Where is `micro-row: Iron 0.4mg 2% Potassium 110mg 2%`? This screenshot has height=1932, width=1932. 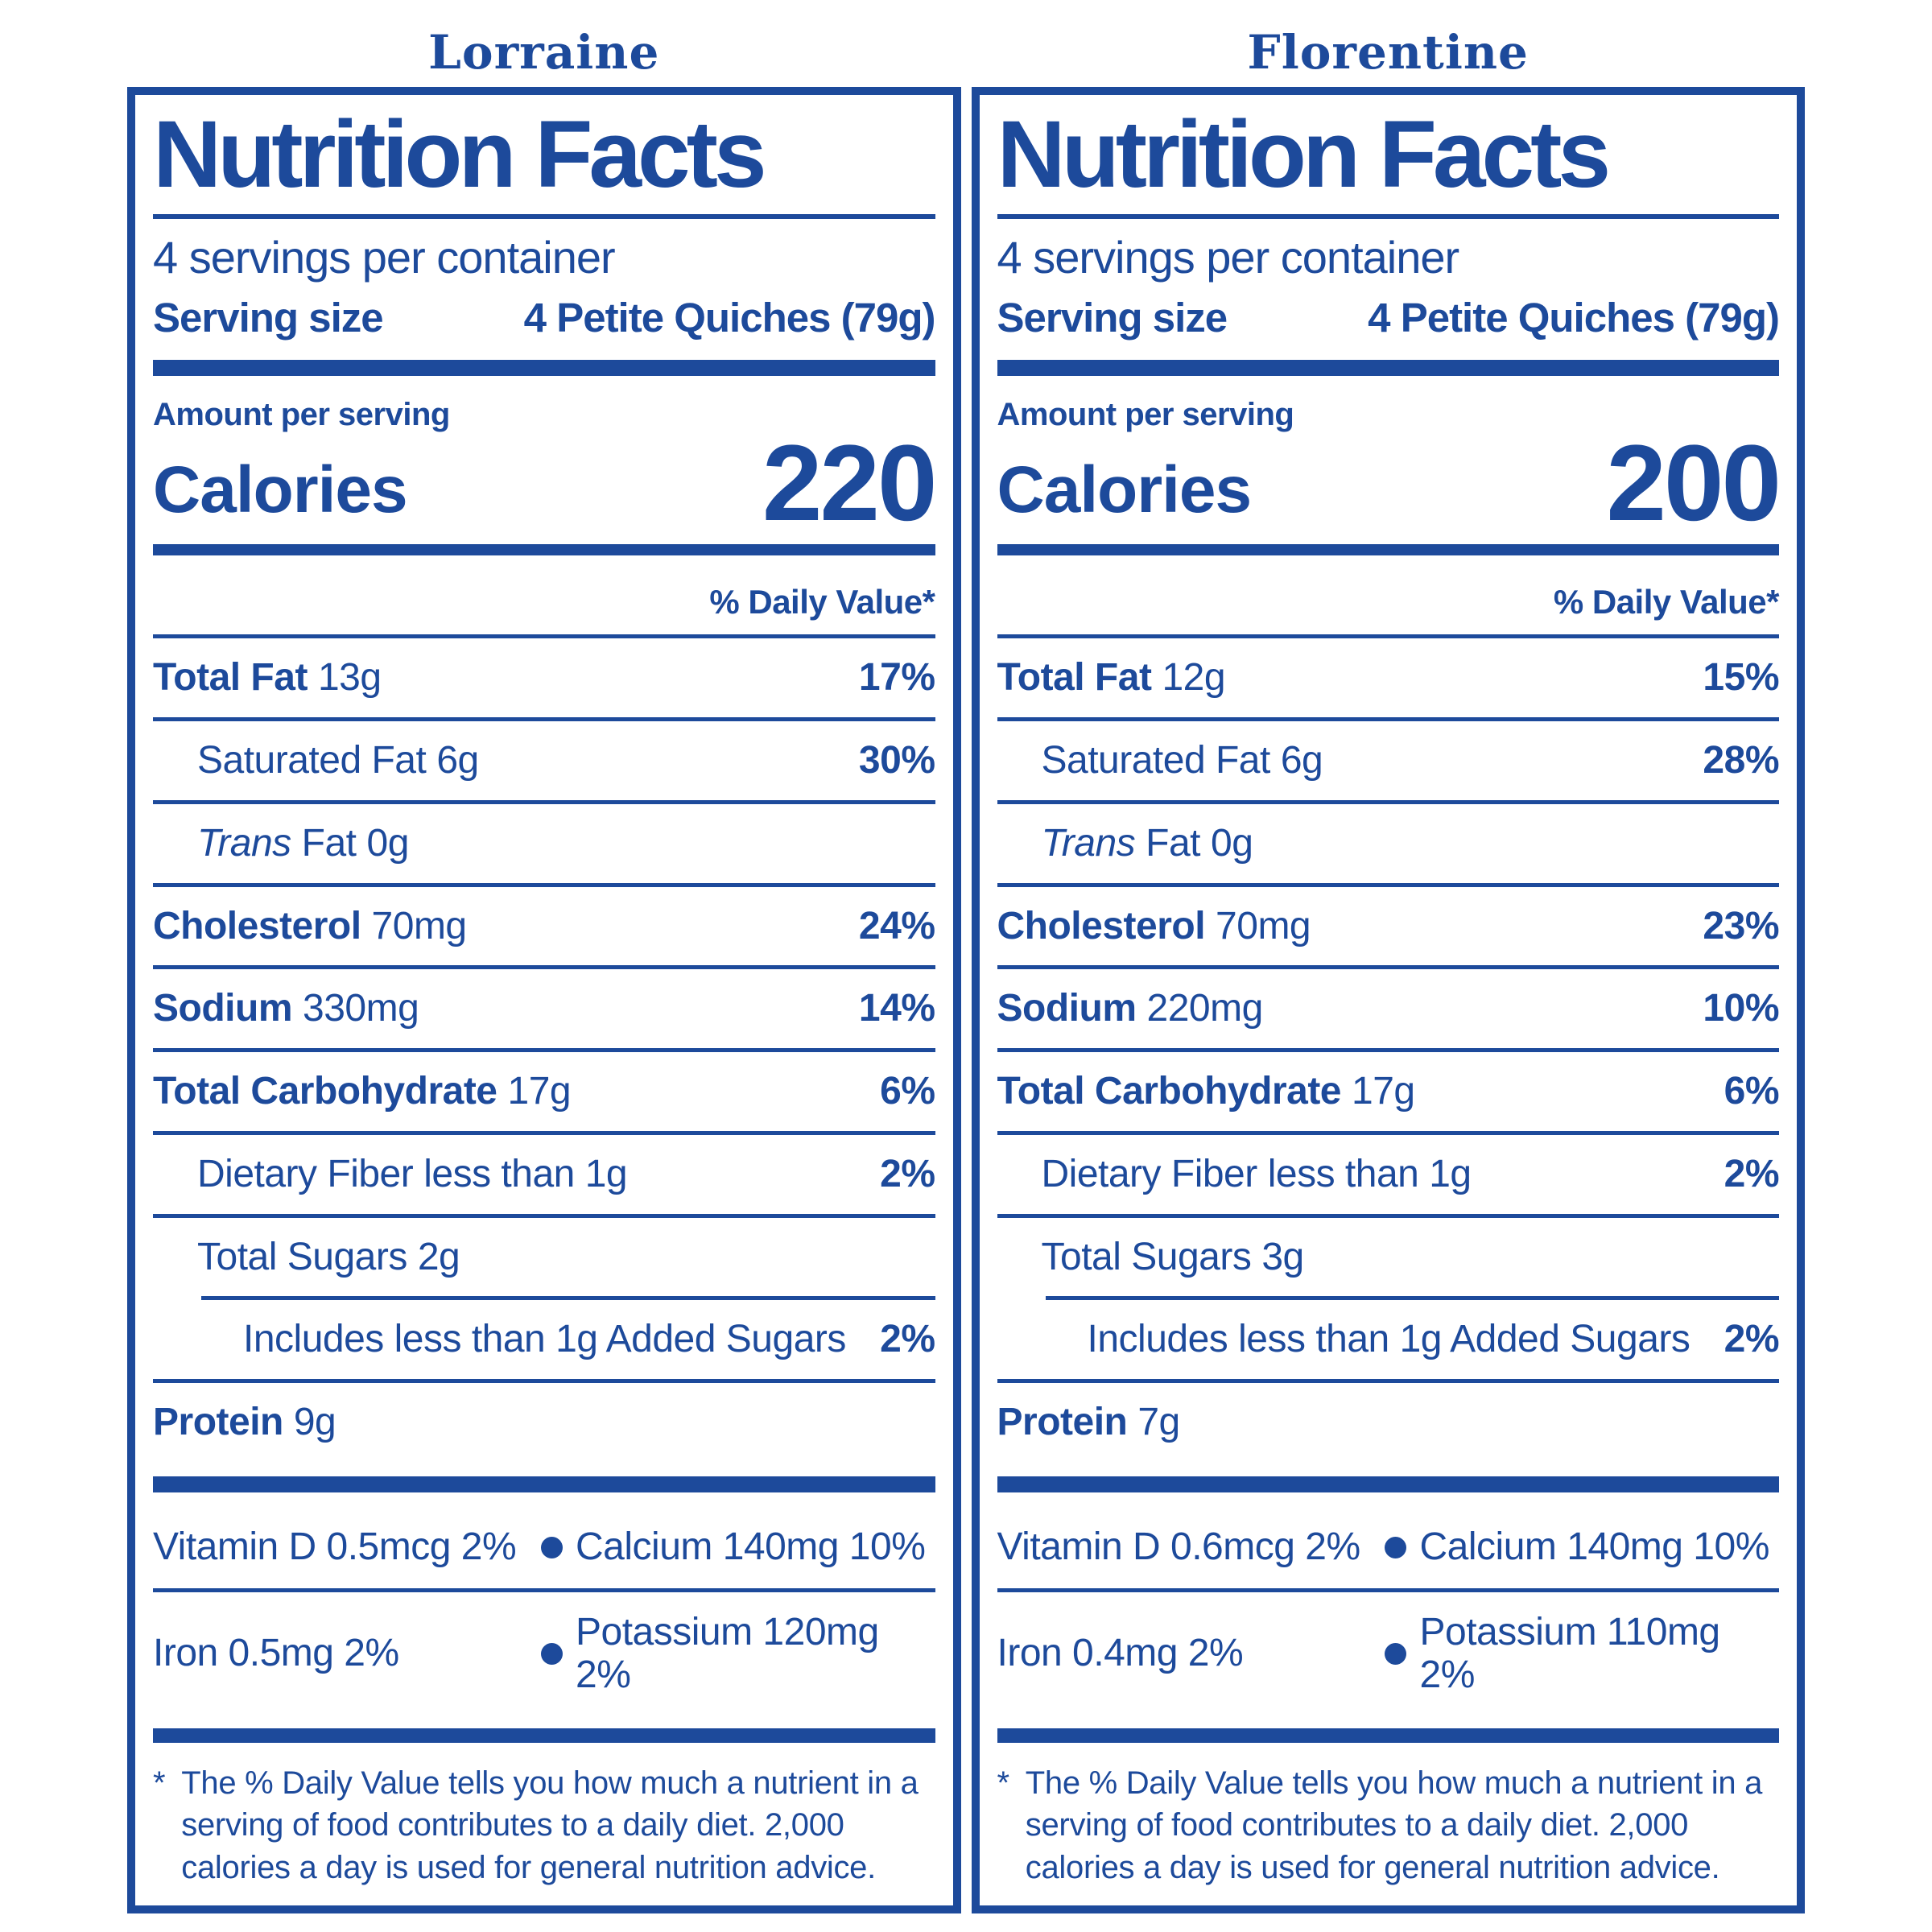
micro-row: Iron 0.4mg 2% Potassium 110mg 2% is located at coordinates (1388, 1651).